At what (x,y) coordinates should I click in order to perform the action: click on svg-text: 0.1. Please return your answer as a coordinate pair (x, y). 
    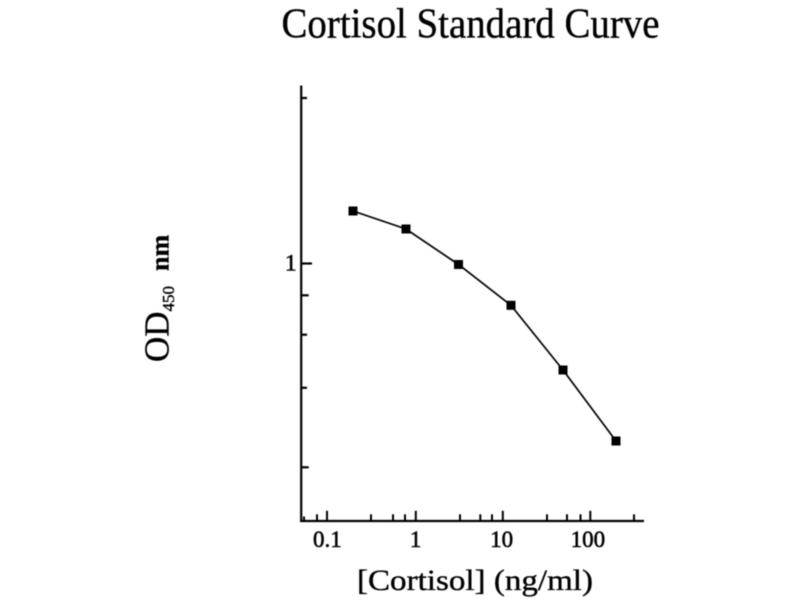
    Looking at the image, I should click on (327, 539).